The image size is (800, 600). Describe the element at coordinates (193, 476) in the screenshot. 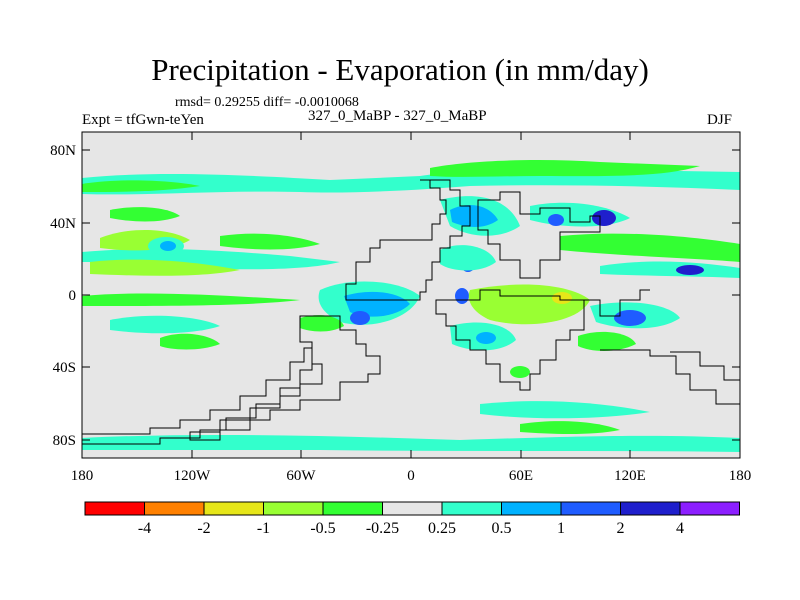

I see `lon-tick-120w: 120W` at that location.